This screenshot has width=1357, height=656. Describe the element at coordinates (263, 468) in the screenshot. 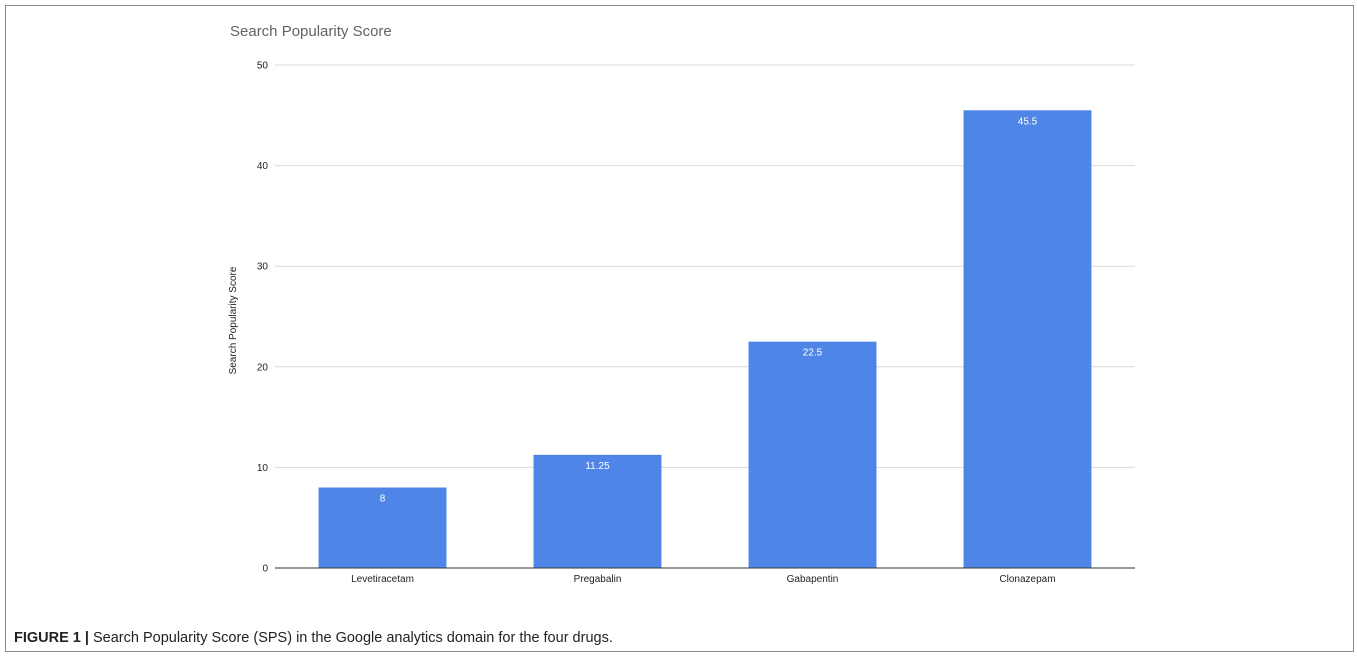

I see `y-tick-label: 10` at that location.